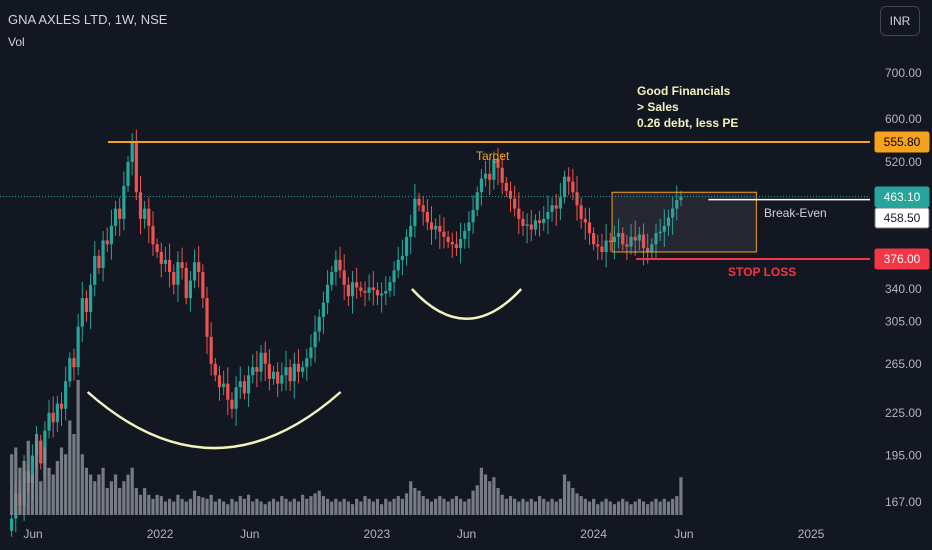  Describe the element at coordinates (900, 21) in the screenshot. I see `currency-button: INR` at that location.